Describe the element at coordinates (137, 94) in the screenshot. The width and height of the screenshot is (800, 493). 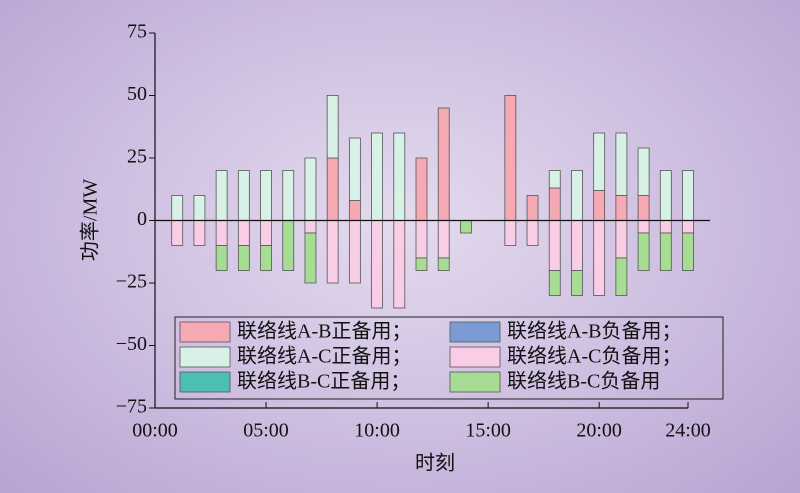
I see `y-tick-label: 50` at that location.